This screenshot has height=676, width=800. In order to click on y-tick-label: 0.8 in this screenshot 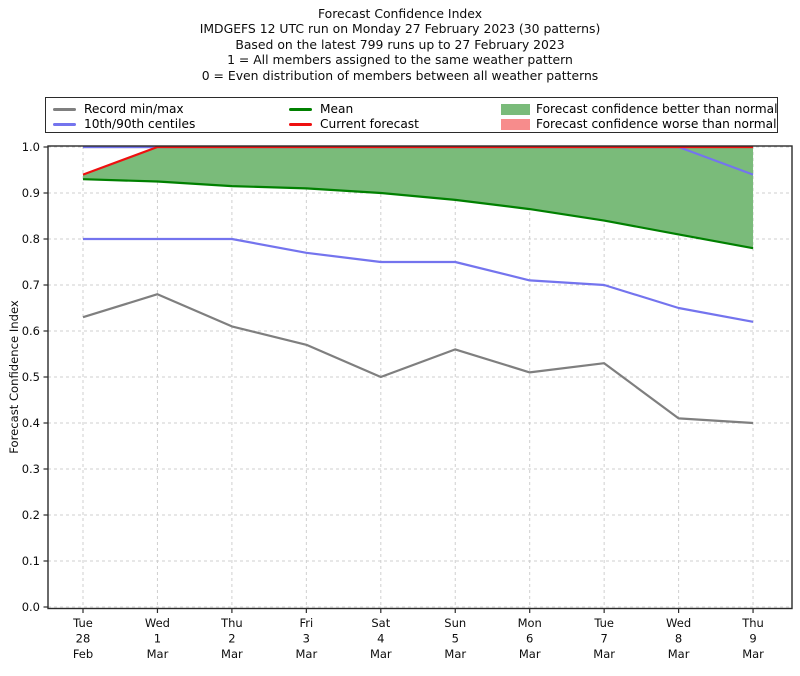, I will do `click(31, 239)`.